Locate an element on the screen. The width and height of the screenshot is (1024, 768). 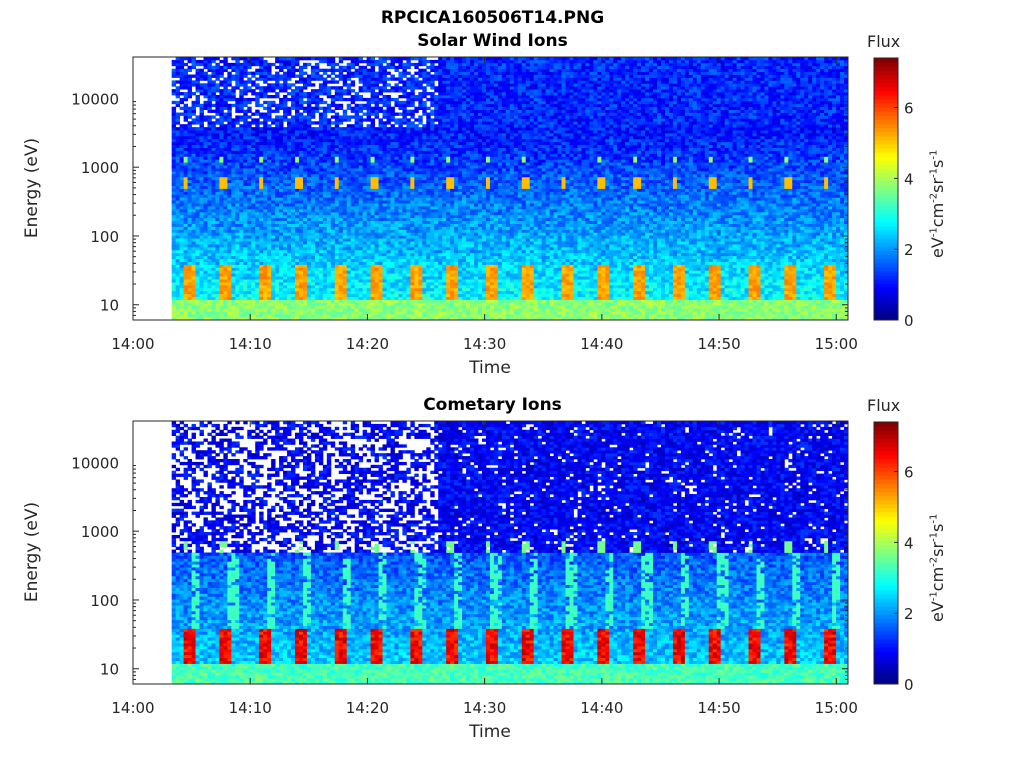
panel-2-ylabel: Energy (eV) is located at coordinates (32, 552).